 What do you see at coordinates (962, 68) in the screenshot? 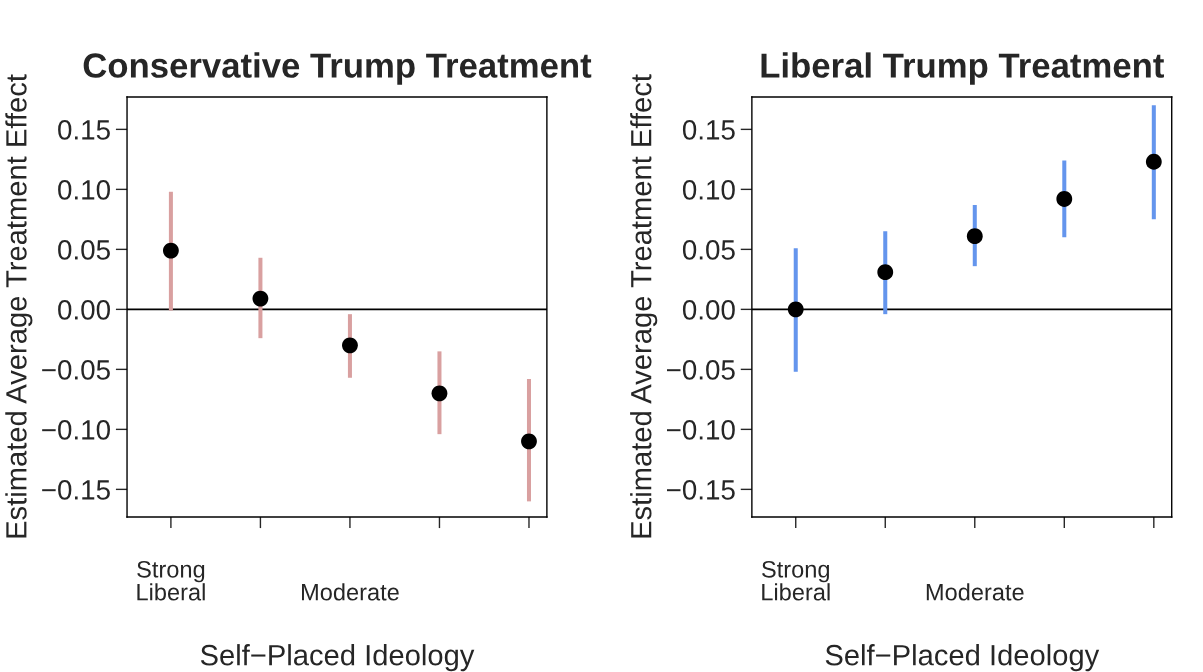
I see `chart-title: Liberal Trump Treatment` at bounding box center [962, 68].